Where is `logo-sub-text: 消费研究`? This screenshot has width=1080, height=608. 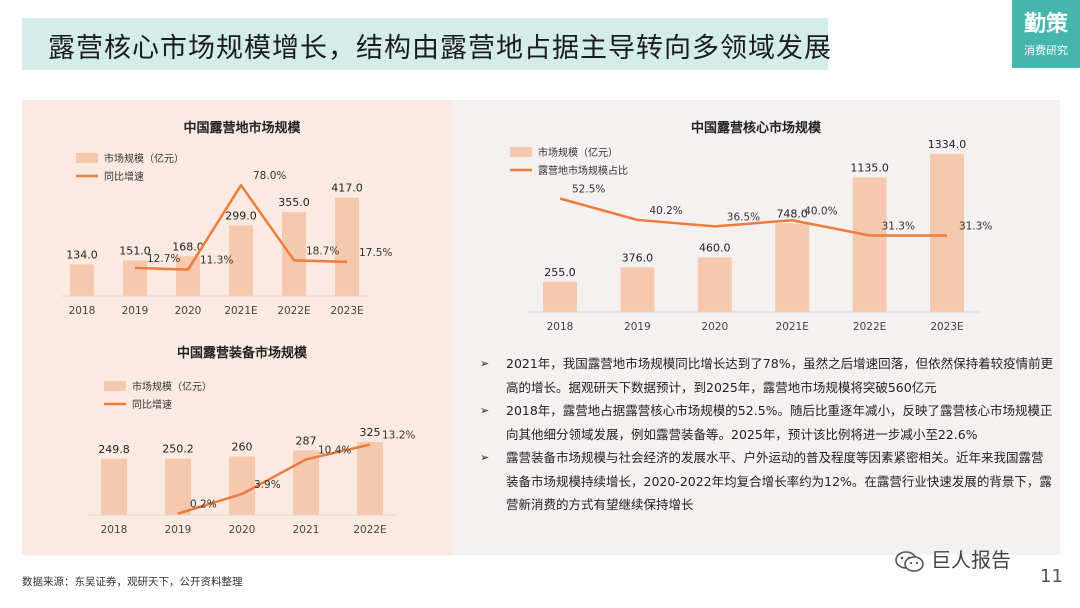 logo-sub-text: 消费研究 is located at coordinates (1046, 50).